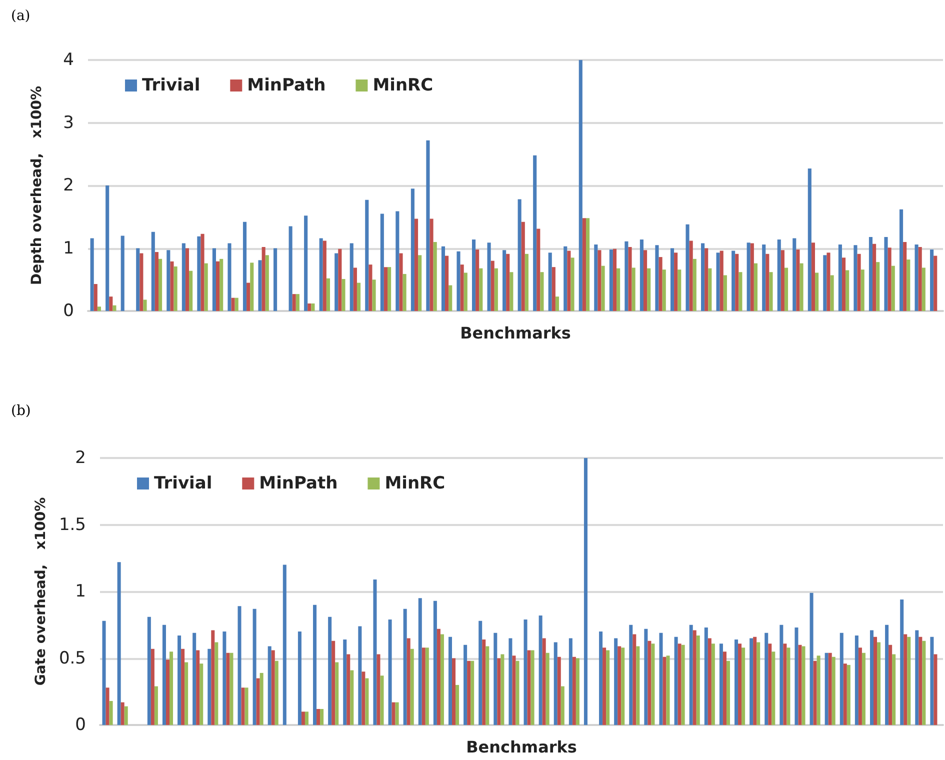  What do you see at coordinates (183, 484) in the screenshot?
I see `legend-label: Trivial` at bounding box center [183, 484].